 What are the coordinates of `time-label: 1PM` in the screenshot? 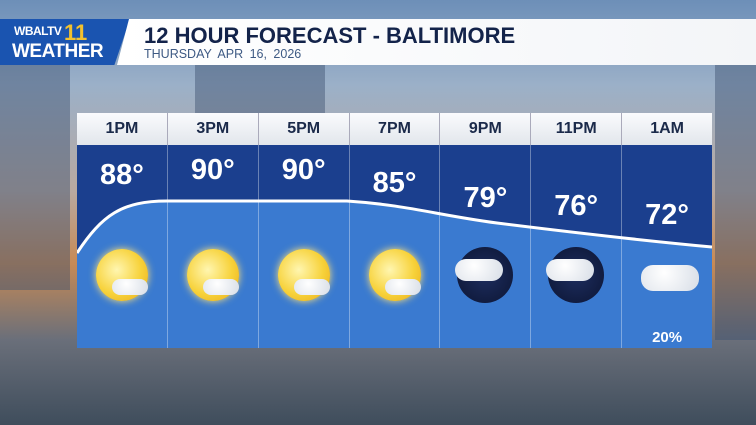 It's located at (122, 129).